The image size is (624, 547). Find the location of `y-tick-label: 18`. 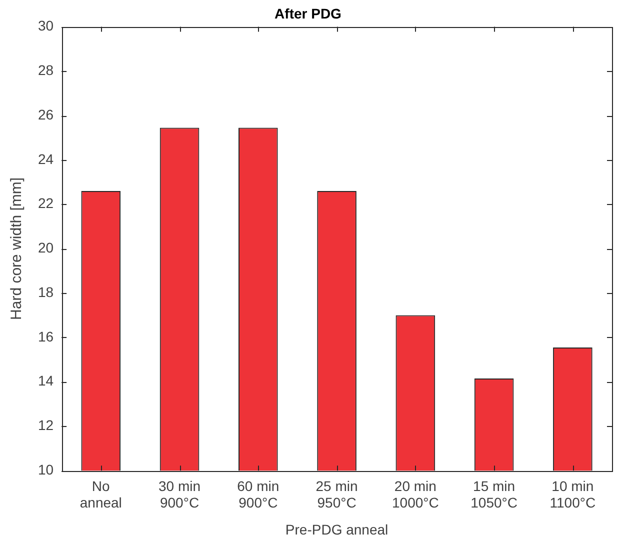

y-tick-label: 18 is located at coordinates (46, 292).